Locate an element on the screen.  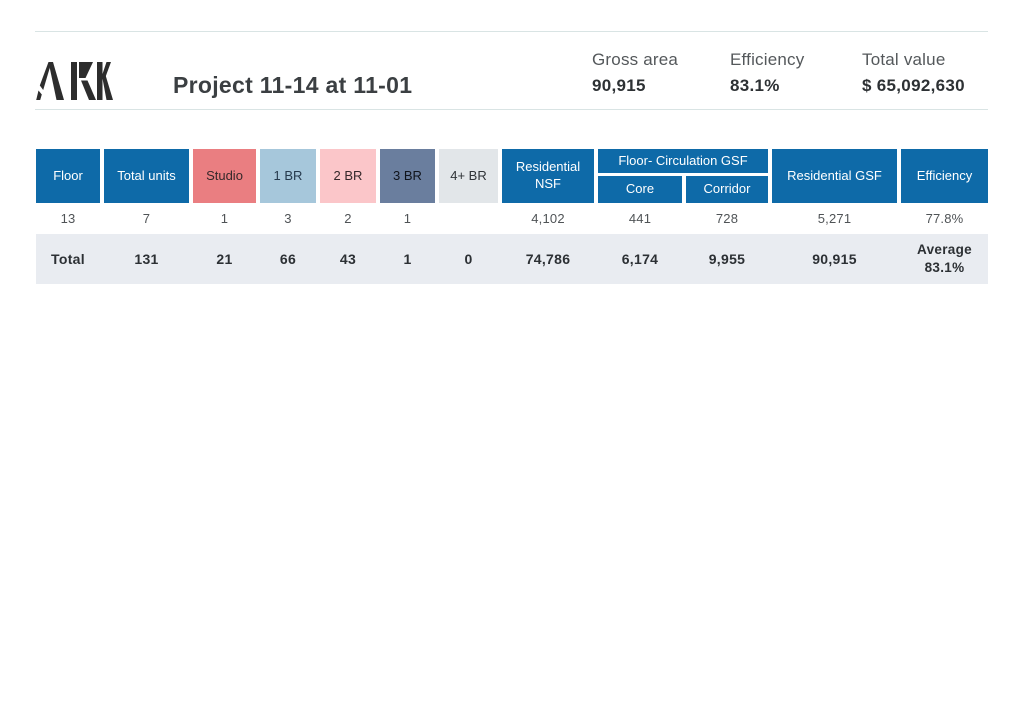
metric-value: $ 65,092,630 is located at coordinates (913, 85).